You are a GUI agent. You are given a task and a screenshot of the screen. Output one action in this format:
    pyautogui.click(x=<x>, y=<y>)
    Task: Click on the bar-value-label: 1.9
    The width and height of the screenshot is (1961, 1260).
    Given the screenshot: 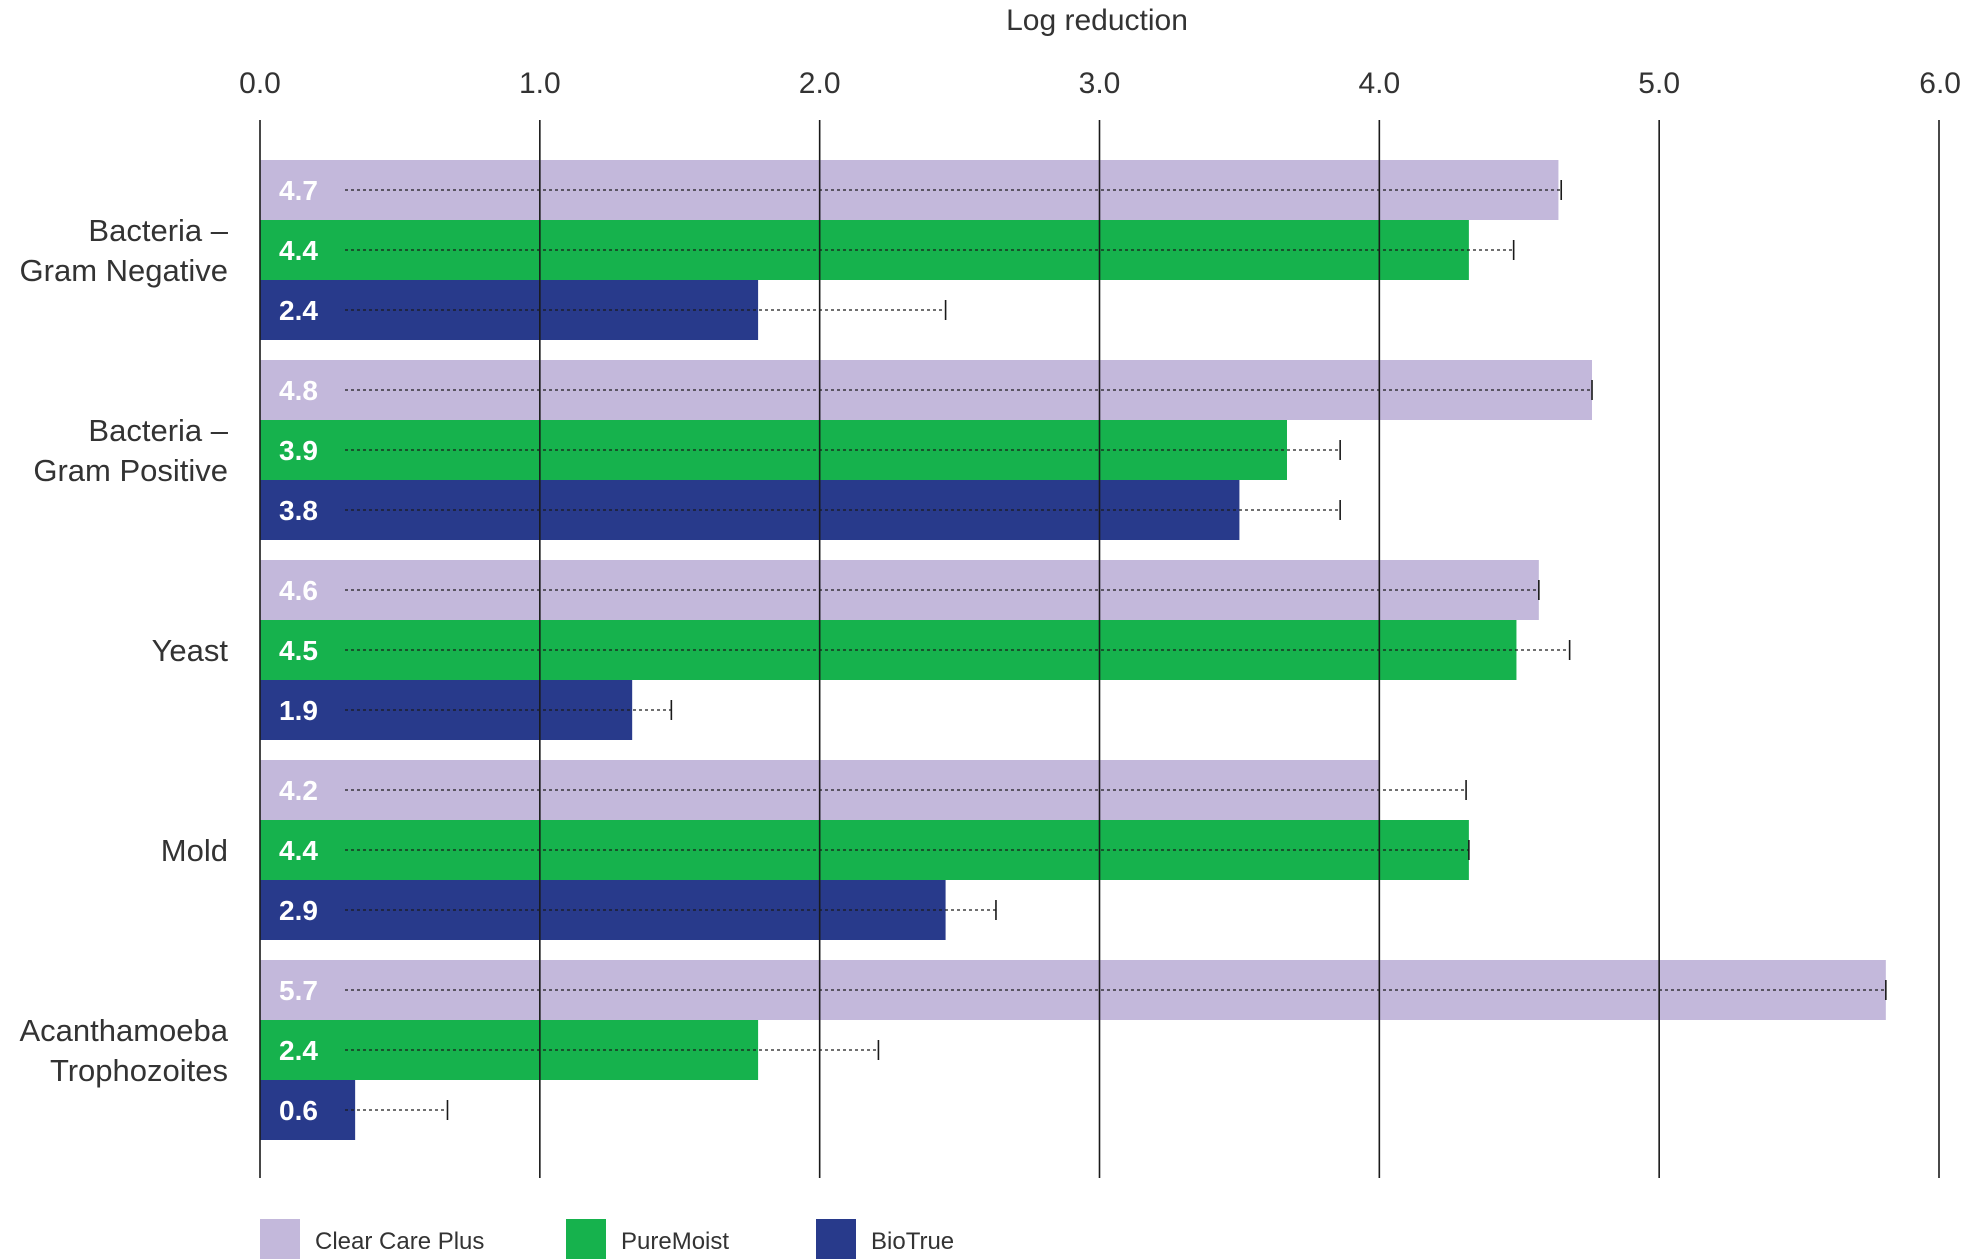 What is the action you would take?
    pyautogui.click(x=298, y=710)
    